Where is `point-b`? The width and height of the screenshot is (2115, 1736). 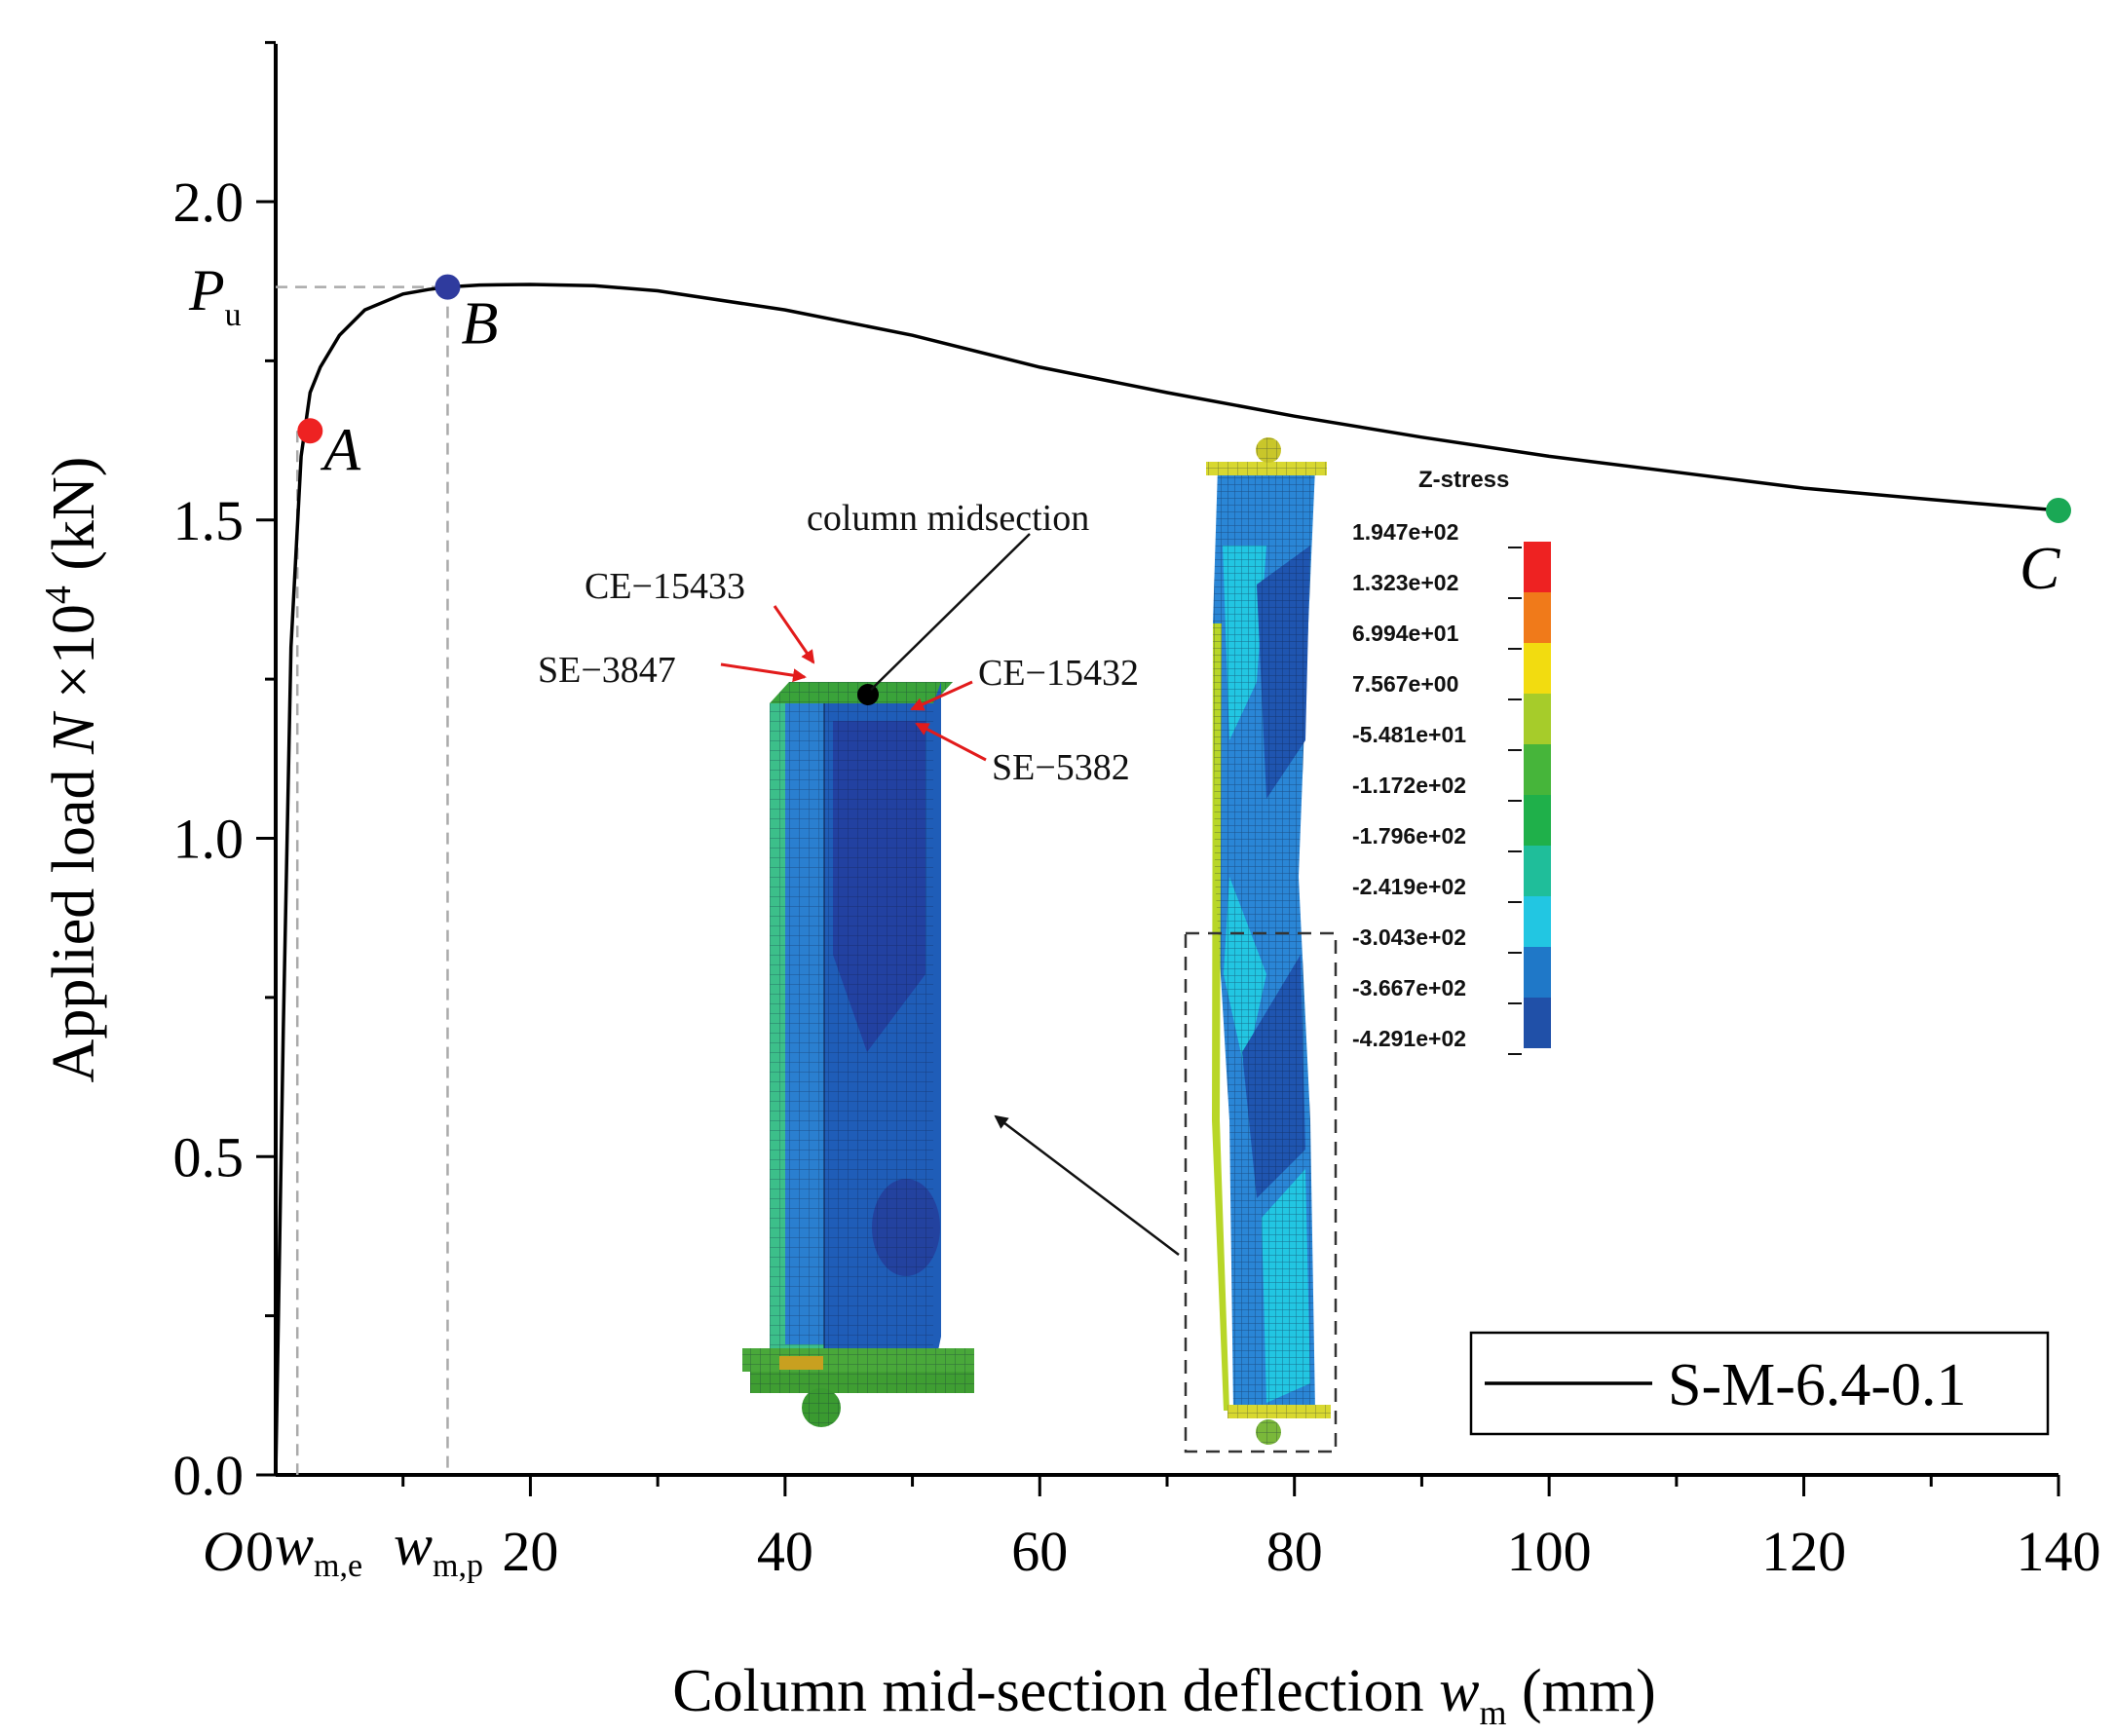 point-b is located at coordinates (448, 287).